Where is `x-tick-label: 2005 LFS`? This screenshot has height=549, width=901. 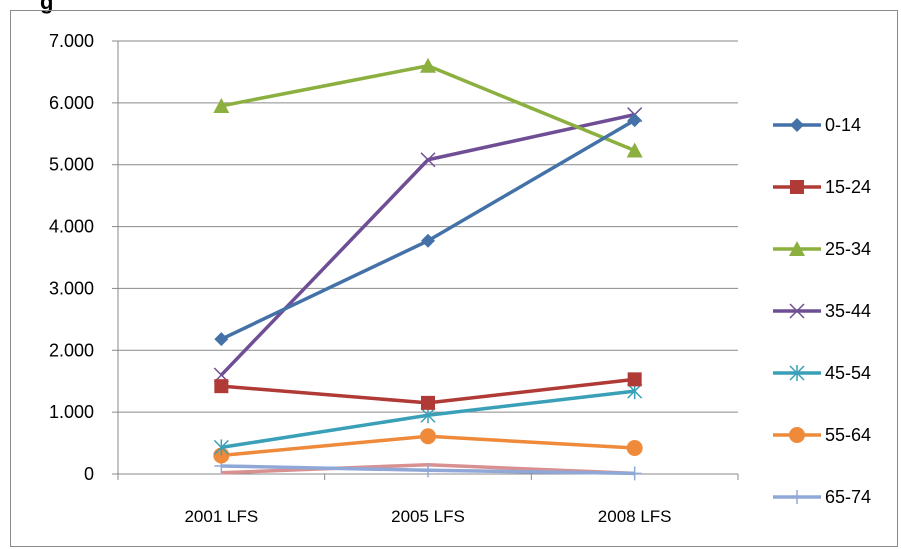 x-tick-label: 2005 LFS is located at coordinates (428, 516).